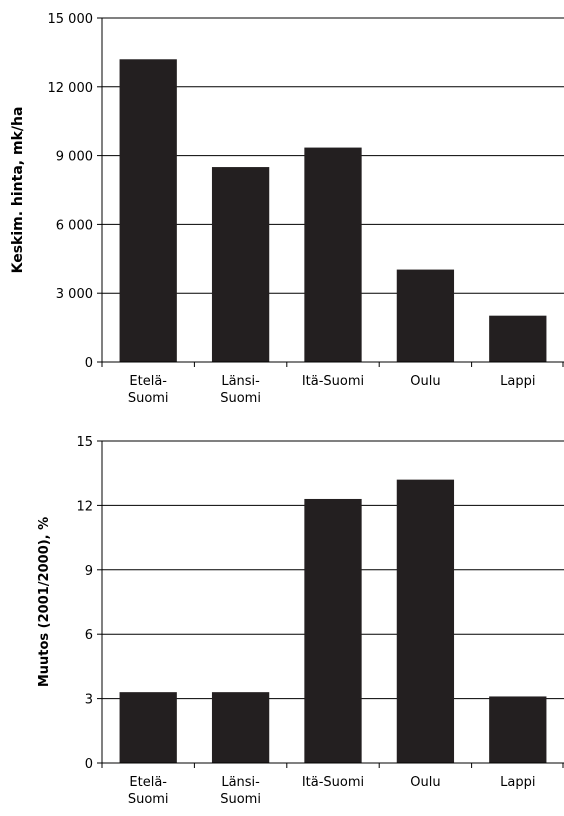 The width and height of the screenshot is (564, 816). What do you see at coordinates (517, 782) in the screenshot?
I see `chart-2-x-tick-label: Lappi` at bounding box center [517, 782].